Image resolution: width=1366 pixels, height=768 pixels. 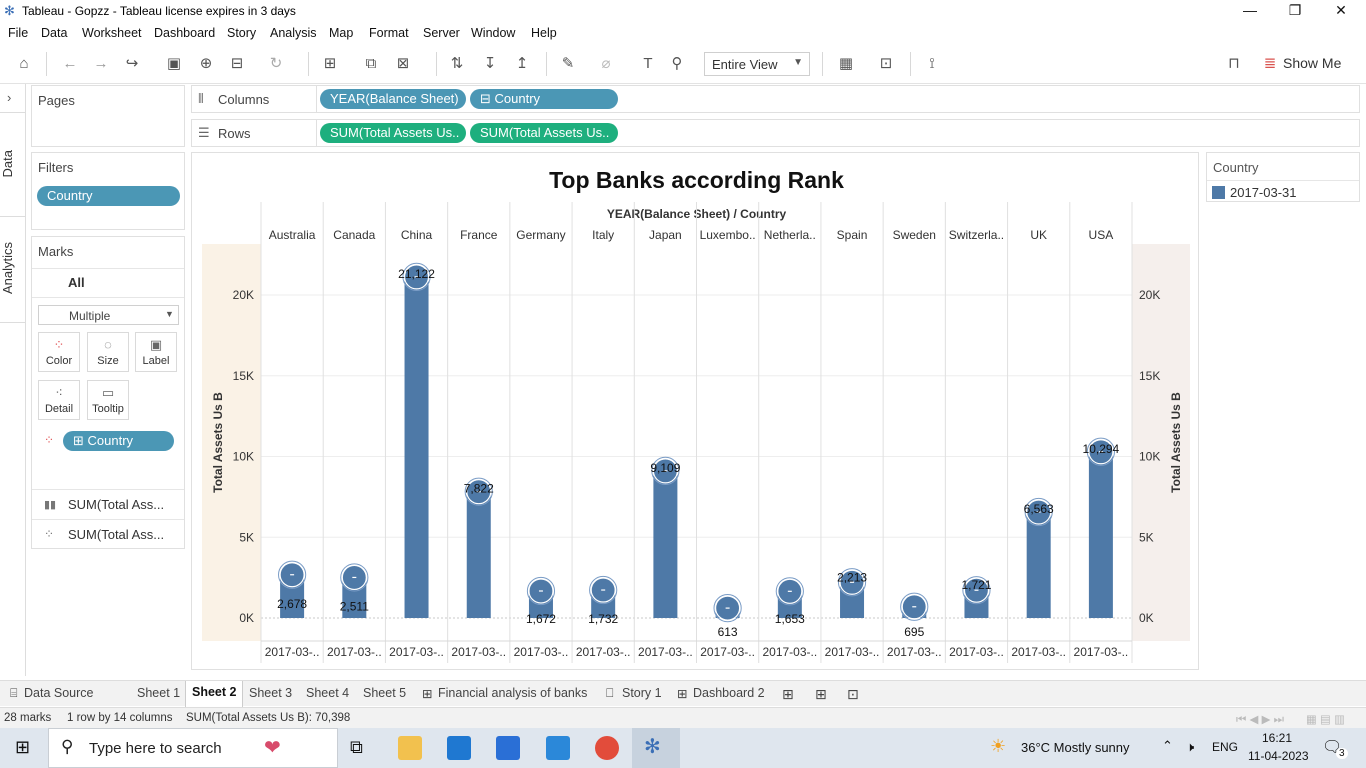 I want to click on expand-panel-icon: ›, so click(x=9, y=97).